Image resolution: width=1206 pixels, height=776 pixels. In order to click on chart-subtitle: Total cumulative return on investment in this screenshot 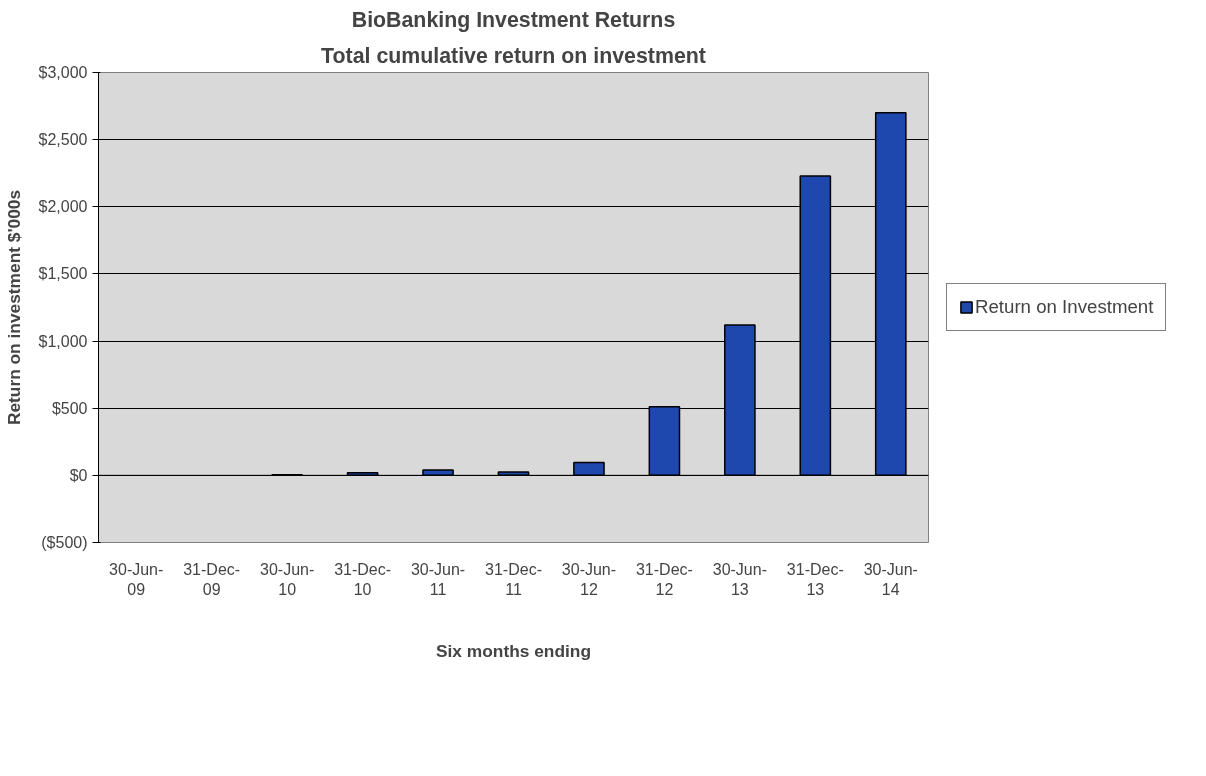, I will do `click(513, 55)`.